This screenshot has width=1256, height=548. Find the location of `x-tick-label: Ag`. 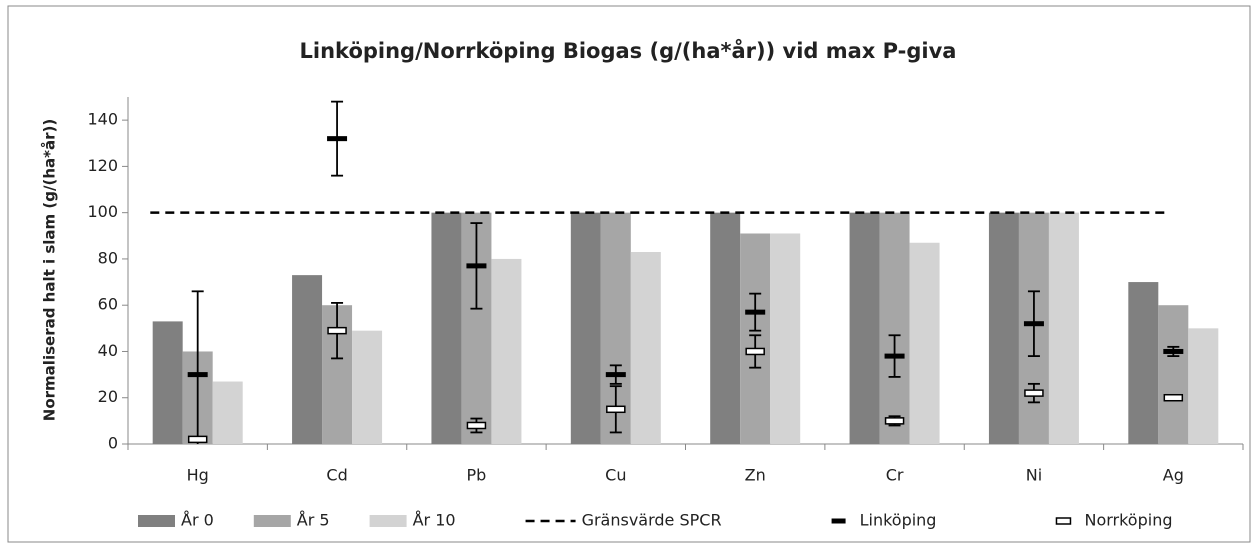

x-tick-label: Ag is located at coordinates (1173, 475).